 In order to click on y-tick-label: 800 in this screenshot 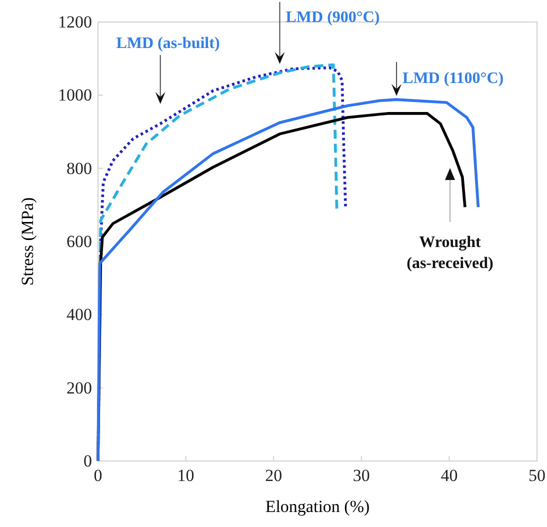, I will do `click(79, 168)`.